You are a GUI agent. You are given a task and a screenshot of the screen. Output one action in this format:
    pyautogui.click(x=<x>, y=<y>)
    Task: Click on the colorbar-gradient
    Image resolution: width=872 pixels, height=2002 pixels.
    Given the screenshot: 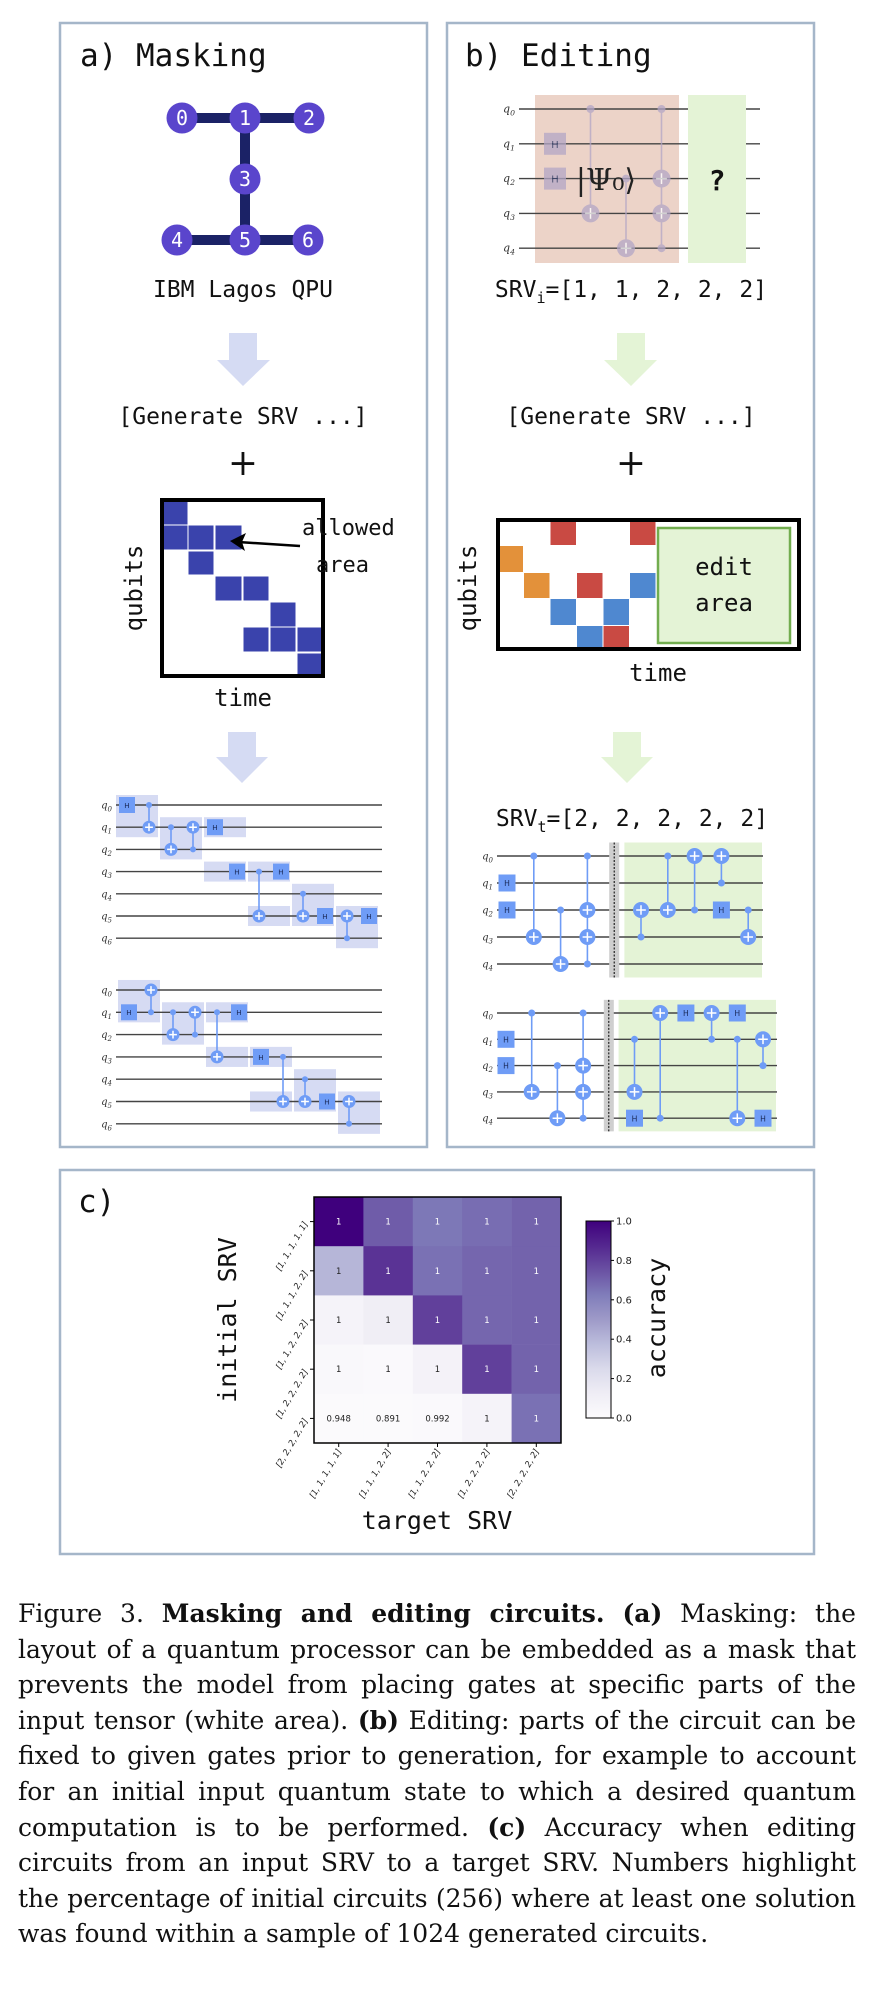 What is the action you would take?
    pyautogui.click(x=598, y=1319)
    